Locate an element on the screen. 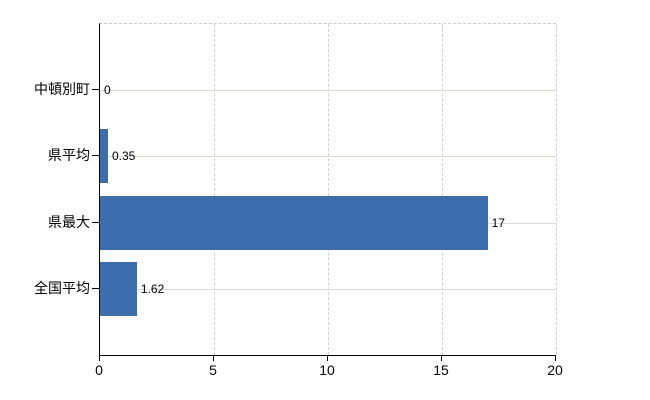 The width and height of the screenshot is (650, 400). category-label: 全国平均 is located at coordinates (62, 287).